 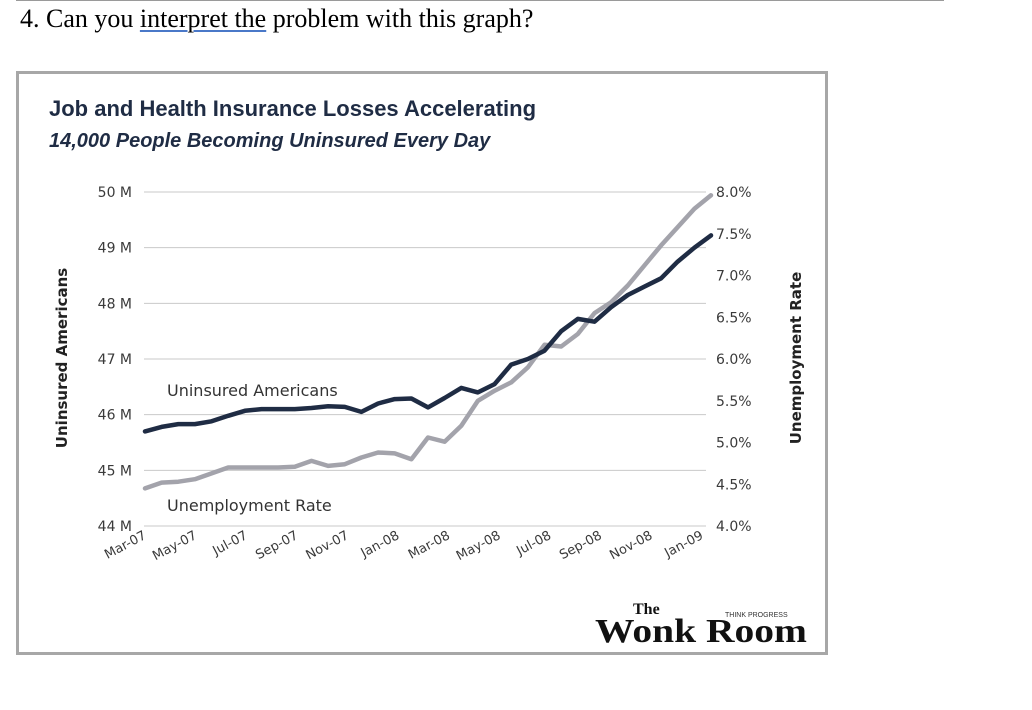 I want to click on y-ticks-right: 8.0% 7.5% 7.0% 6.5% 6.0% 5.5% 5.0% 4.5% 4.0%, so click(x=734, y=360).